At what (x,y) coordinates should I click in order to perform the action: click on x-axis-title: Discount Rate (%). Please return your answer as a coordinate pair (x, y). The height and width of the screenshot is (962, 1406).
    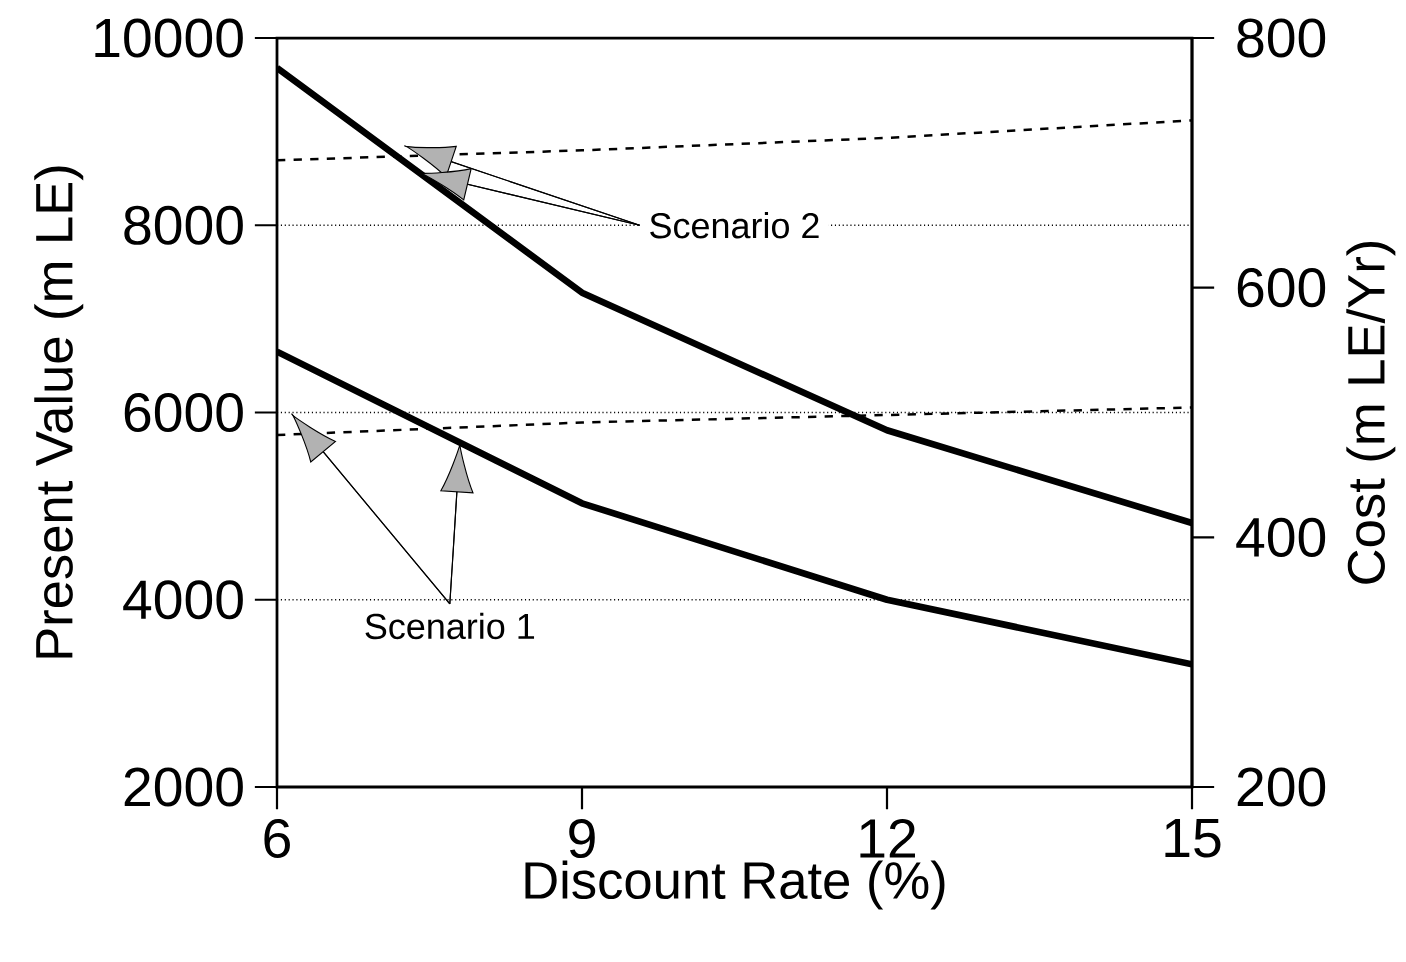
    Looking at the image, I should click on (735, 885).